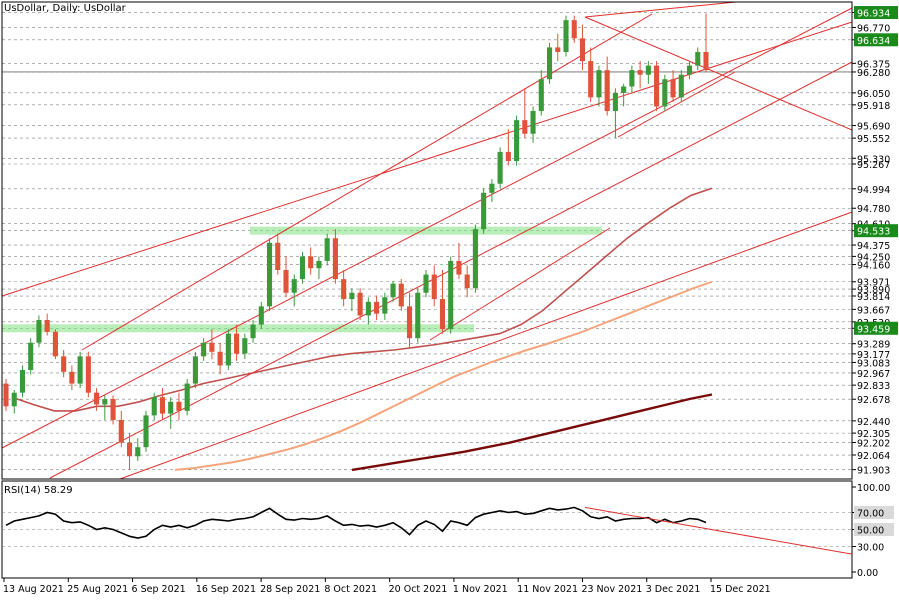  What do you see at coordinates (873, 310) in the screenshot?
I see `price-tick-label: 93.667` at bounding box center [873, 310].